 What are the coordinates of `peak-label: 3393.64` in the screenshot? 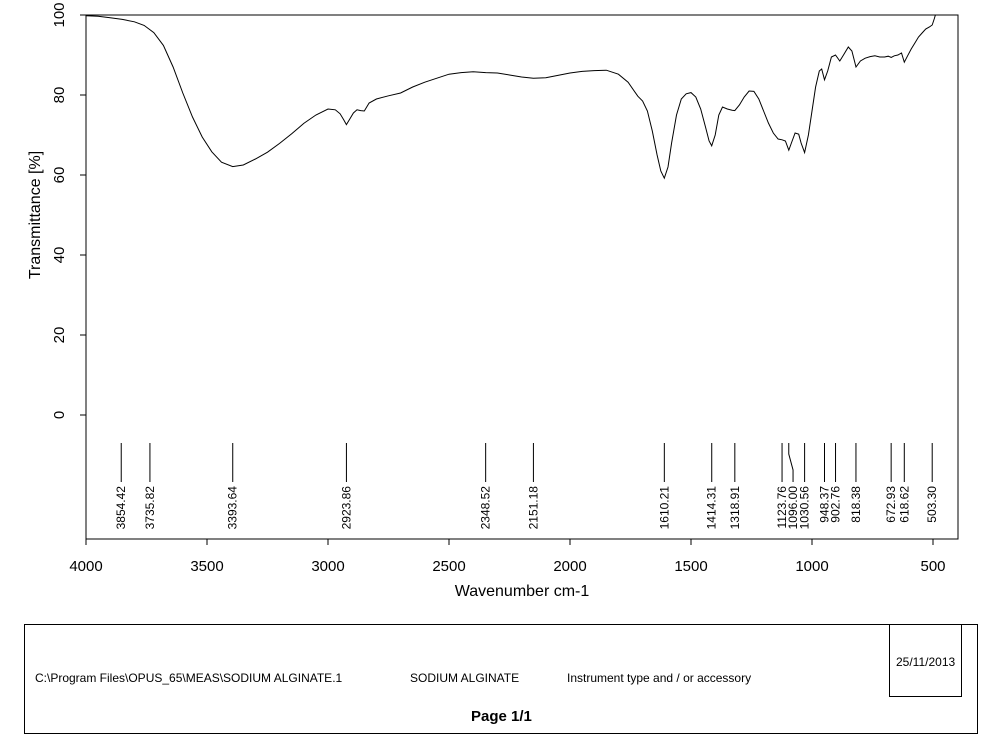 It's located at (233, 508).